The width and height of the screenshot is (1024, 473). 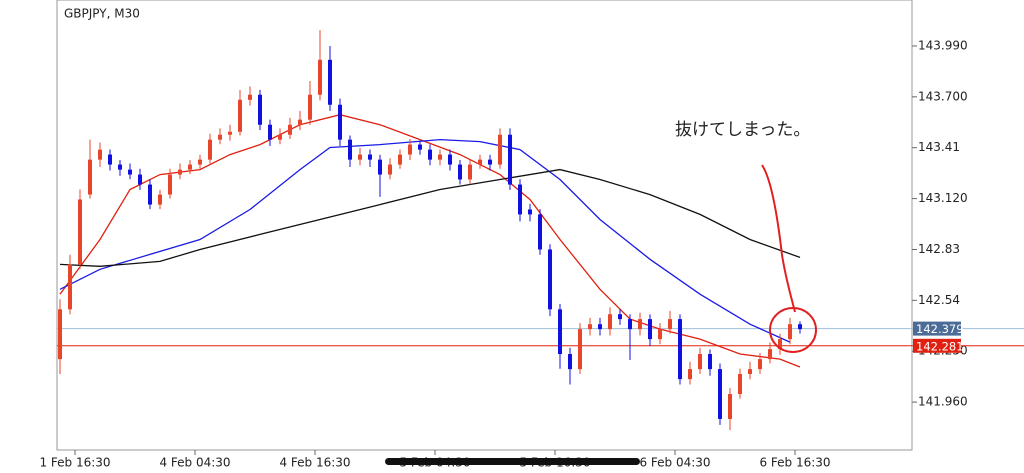 I want to click on scrollbar, so click(x=512, y=461).